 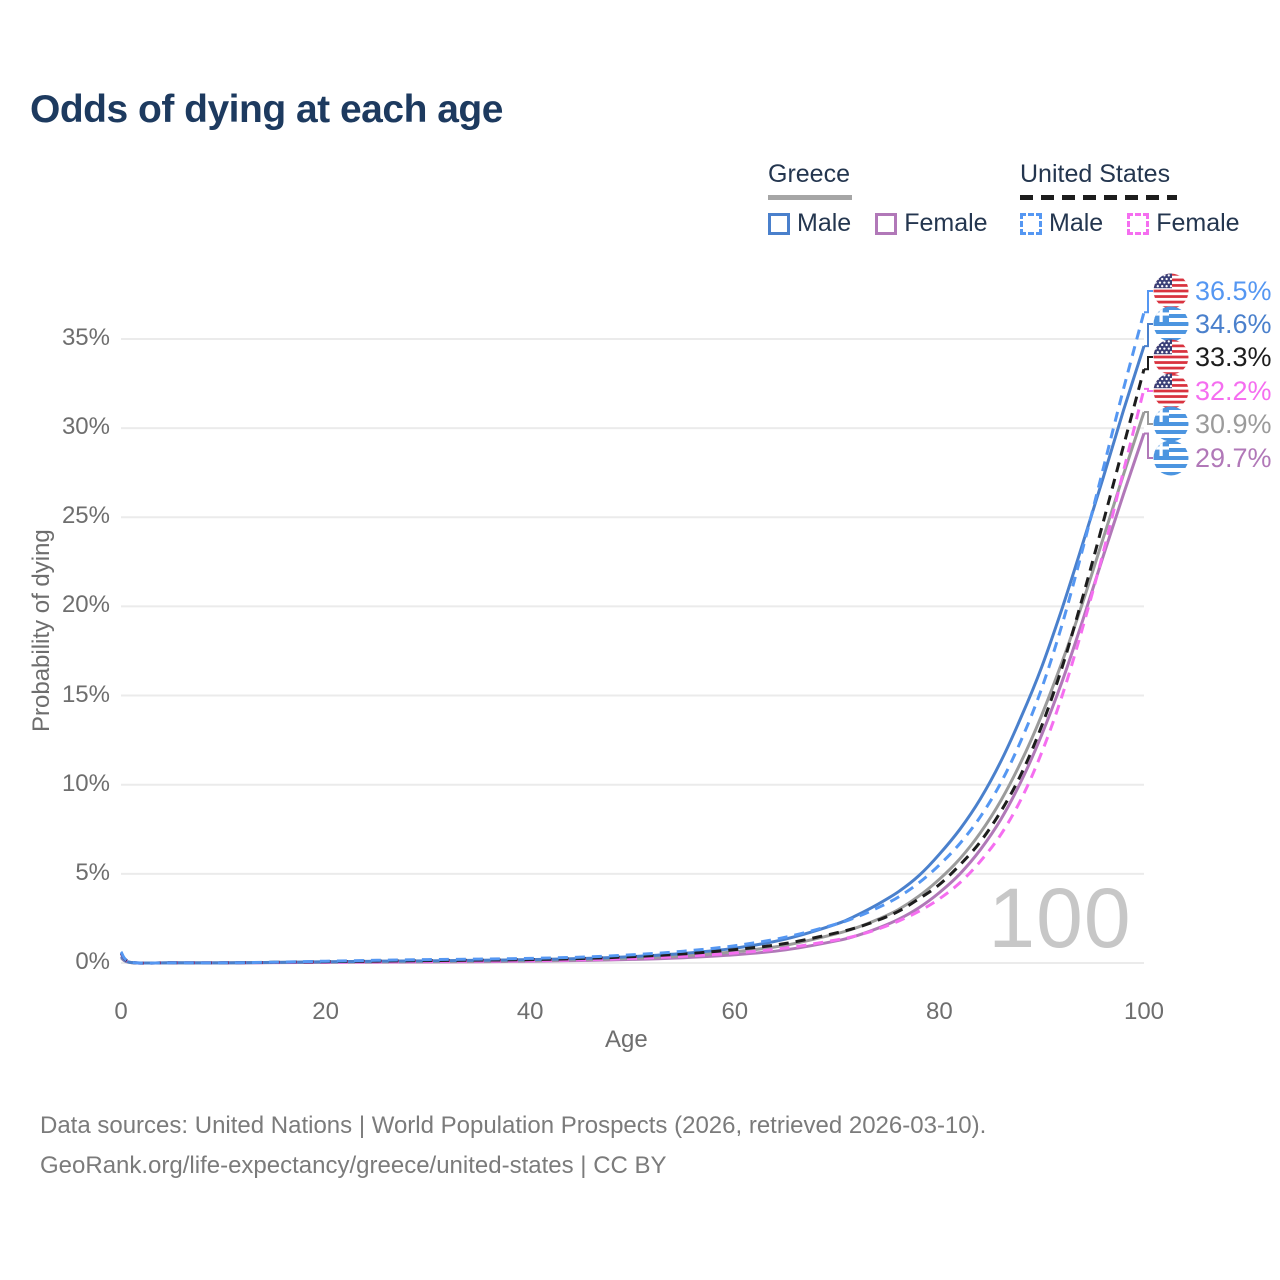 I want to click on x-axis-title: Age, so click(x=626, y=1039).